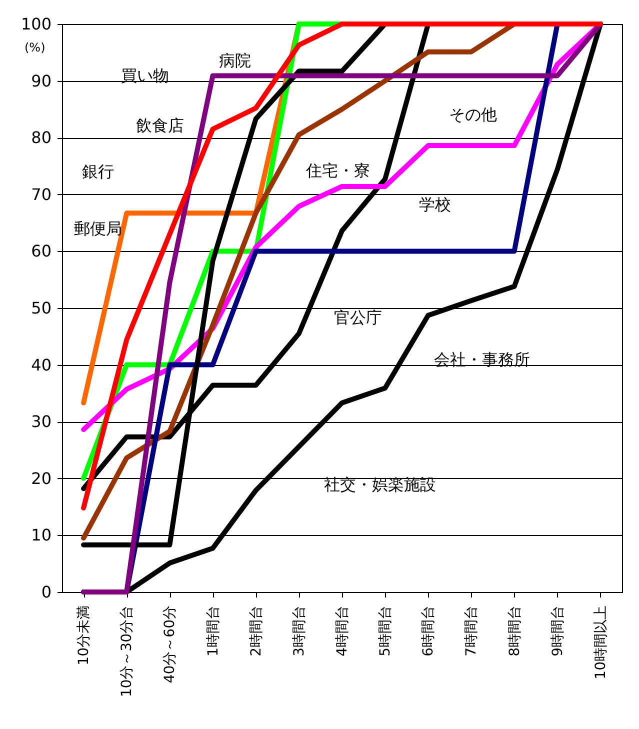 This screenshot has height=729, width=639. What do you see at coordinates (98, 171) in the screenshot?
I see `annotation: 銀行` at bounding box center [98, 171].